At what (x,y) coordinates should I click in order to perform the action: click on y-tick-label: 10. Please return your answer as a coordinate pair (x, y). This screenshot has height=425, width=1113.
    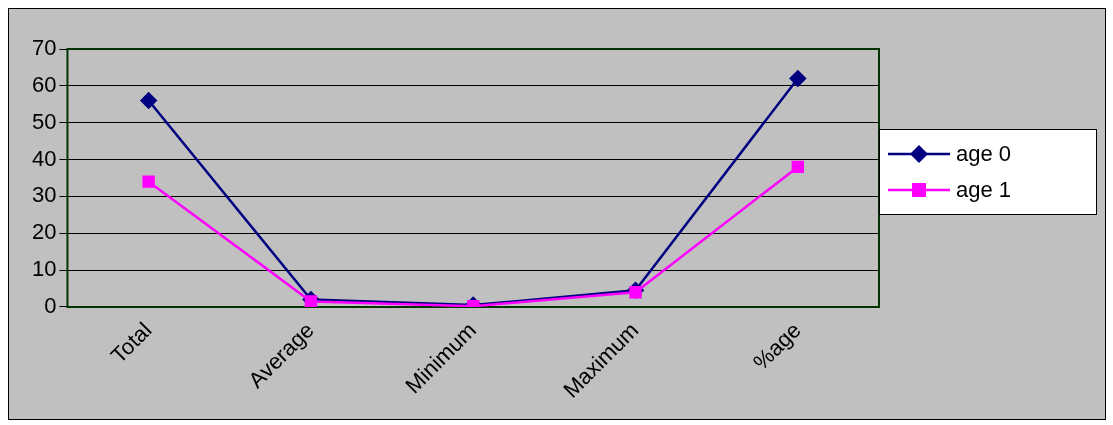
    Looking at the image, I should click on (44, 269).